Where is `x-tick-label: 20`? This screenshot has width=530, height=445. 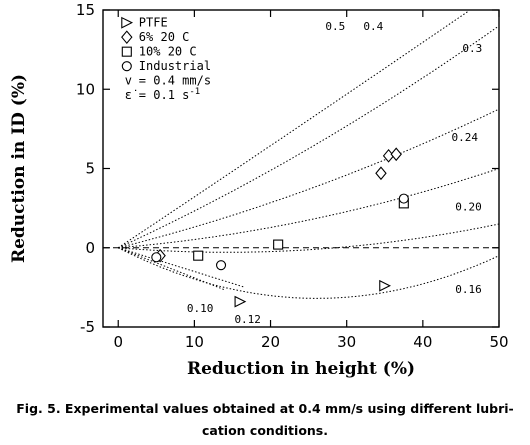
x-tick-label: 20 is located at coordinates (270, 342).